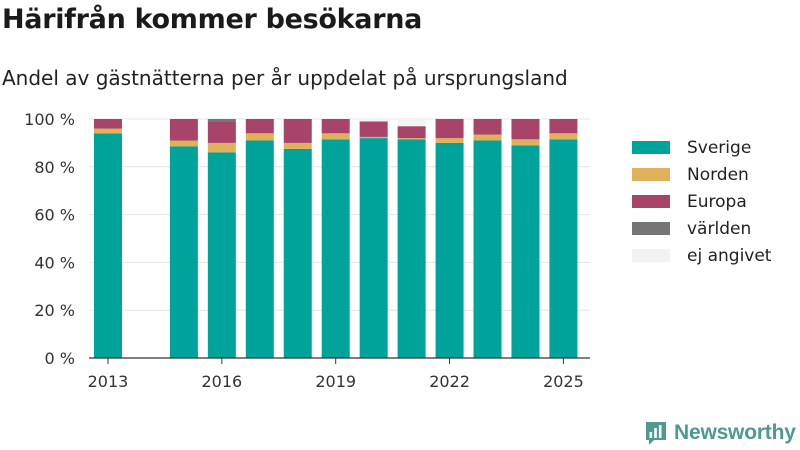 The image size is (800, 450). Describe the element at coordinates (563, 381) in the screenshot. I see `x-tick-label: 2025` at that location.